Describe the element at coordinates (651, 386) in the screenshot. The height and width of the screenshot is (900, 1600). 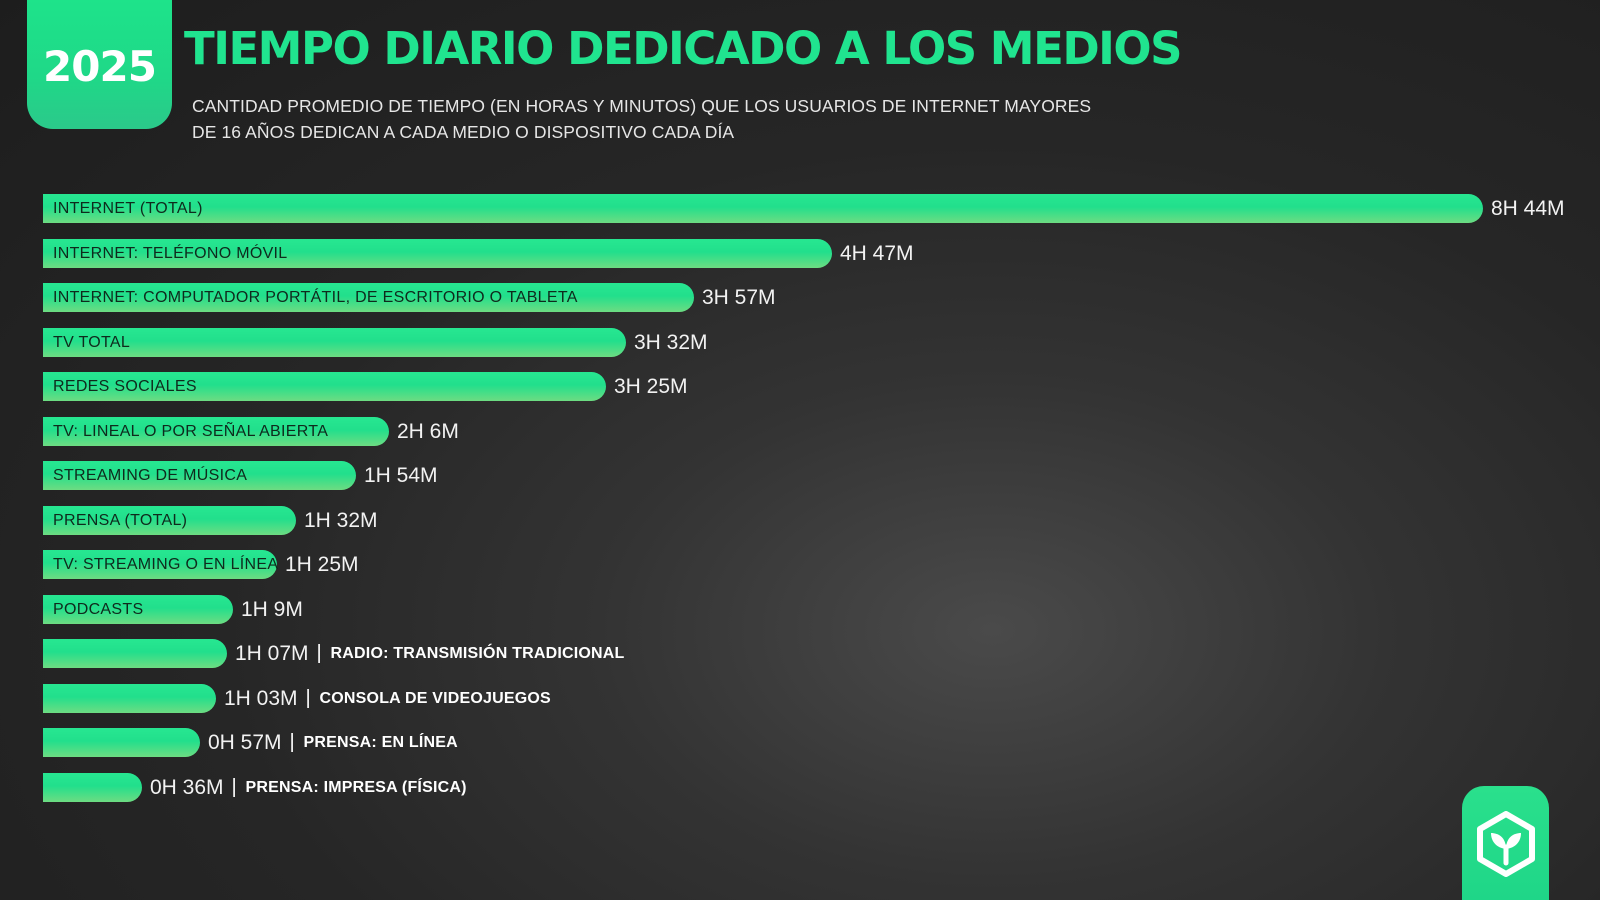
I see `bar-value-label: 3H 25M` at that location.